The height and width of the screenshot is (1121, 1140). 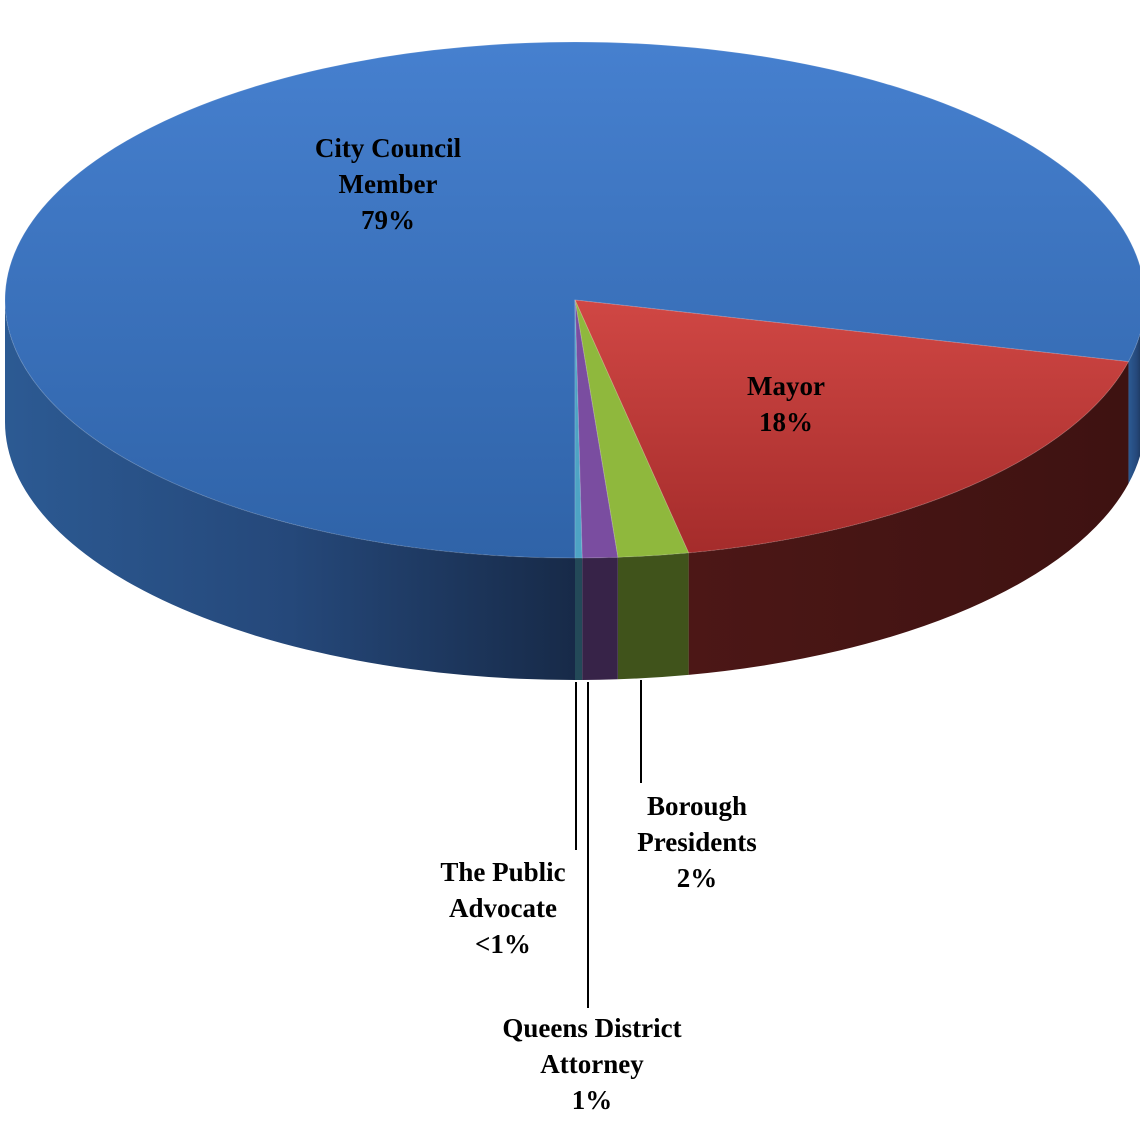 What do you see at coordinates (786, 422) in the screenshot?
I see `label-mayor-pct: 18%` at bounding box center [786, 422].